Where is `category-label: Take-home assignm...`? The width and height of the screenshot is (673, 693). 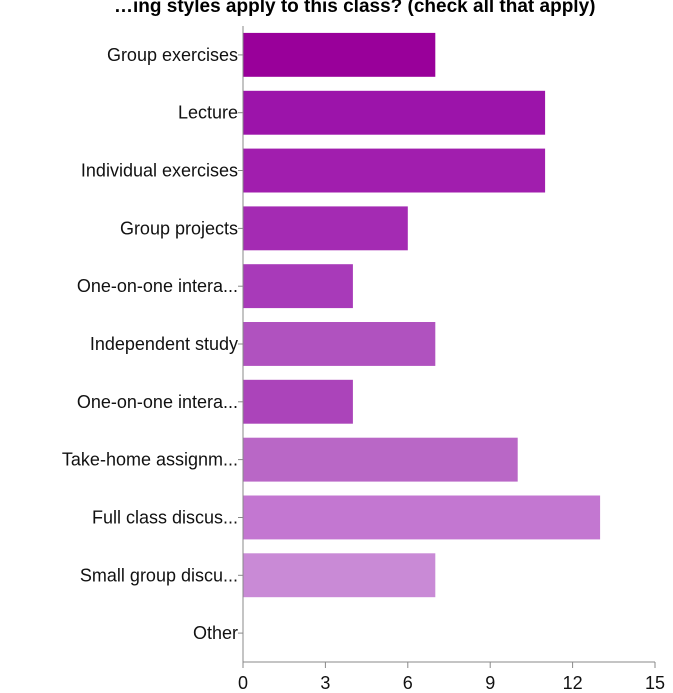
category-label: Take-home assignm... is located at coordinates (150, 460).